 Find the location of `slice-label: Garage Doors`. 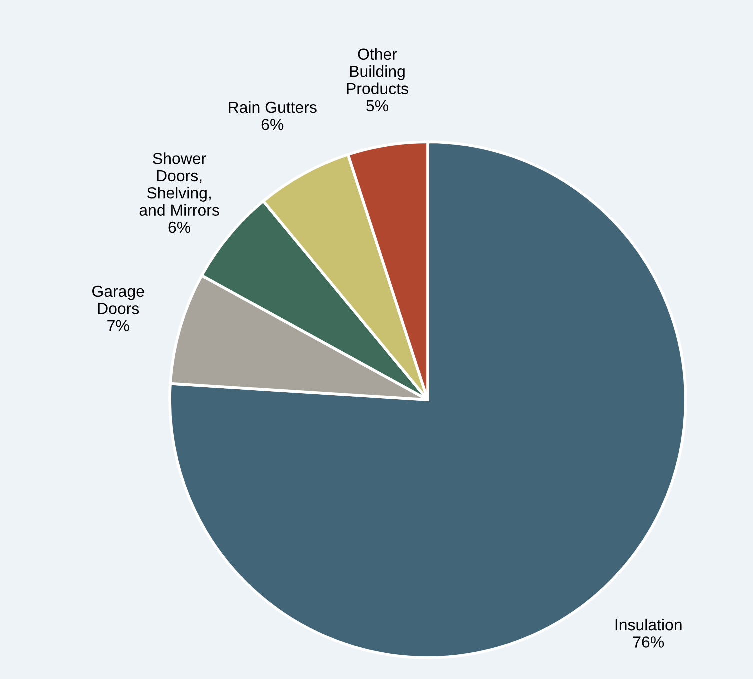

slice-label: Garage Doors is located at coordinates (118, 300).